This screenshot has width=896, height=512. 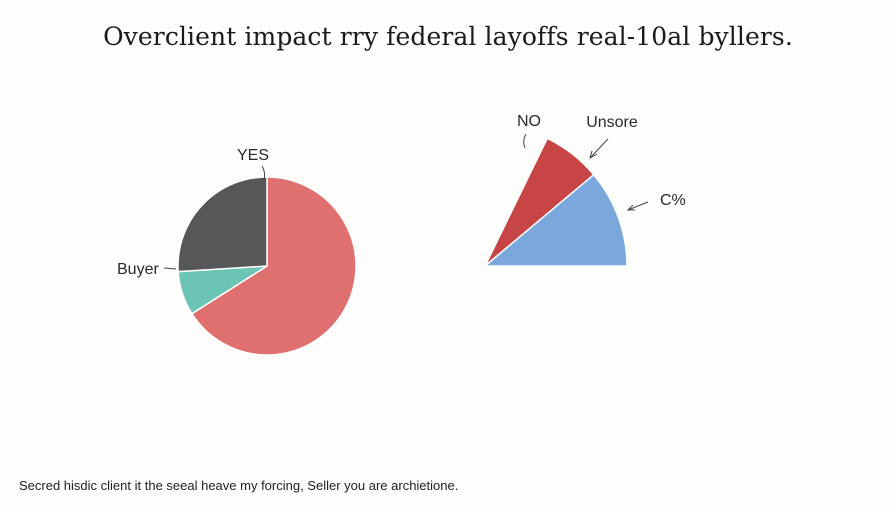 What do you see at coordinates (599, 148) in the screenshot?
I see `leader-line-unsore` at bounding box center [599, 148].